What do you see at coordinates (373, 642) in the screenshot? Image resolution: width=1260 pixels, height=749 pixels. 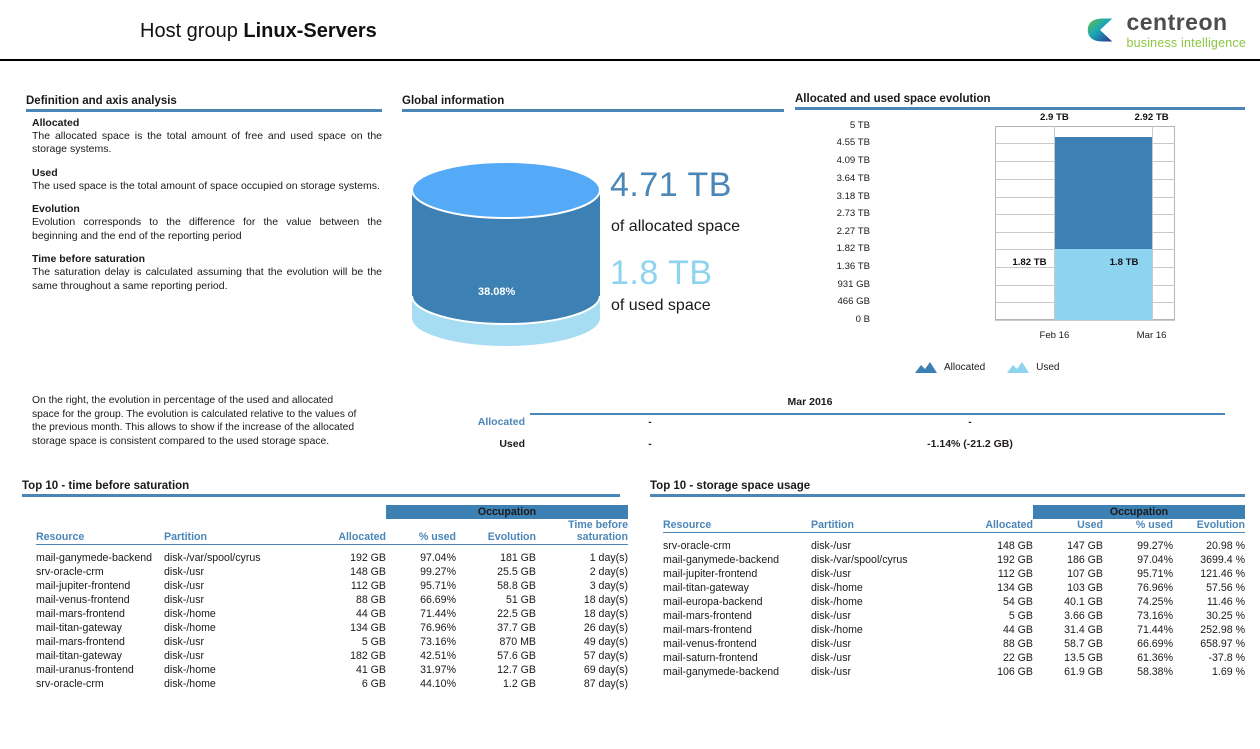 I see `table-cell: 5 GB` at bounding box center [373, 642].